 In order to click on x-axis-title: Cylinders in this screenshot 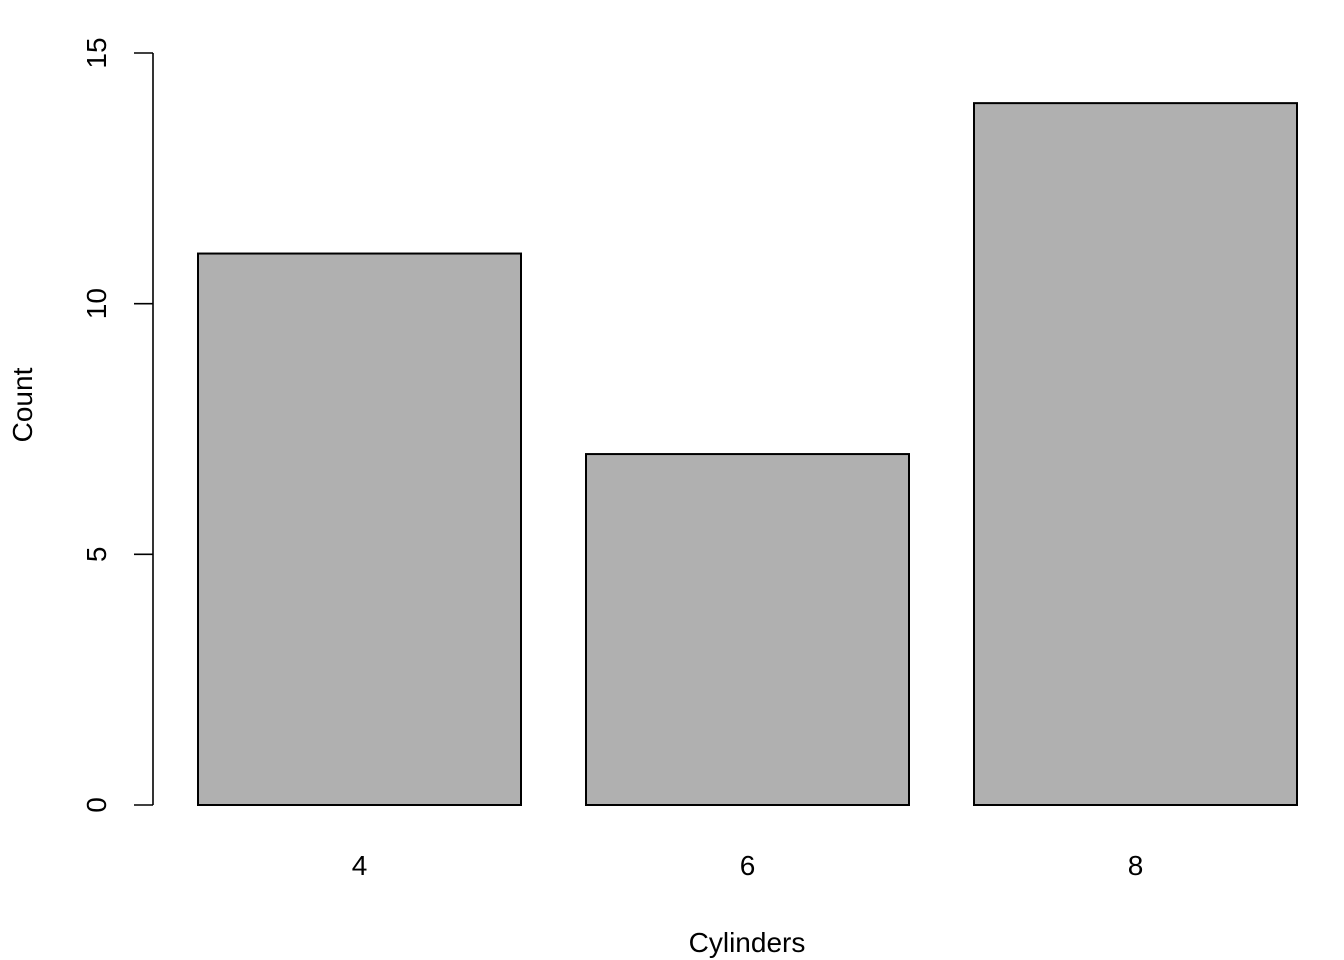, I will do `click(747, 942)`.